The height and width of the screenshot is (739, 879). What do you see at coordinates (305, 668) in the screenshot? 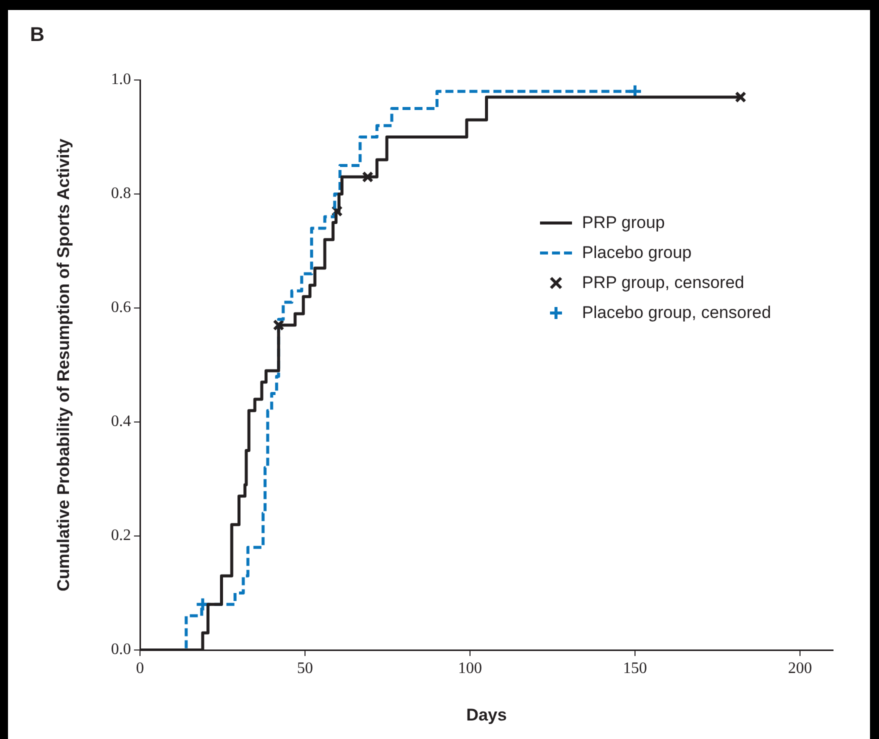
I see `x-tick-label: 50` at bounding box center [305, 668].